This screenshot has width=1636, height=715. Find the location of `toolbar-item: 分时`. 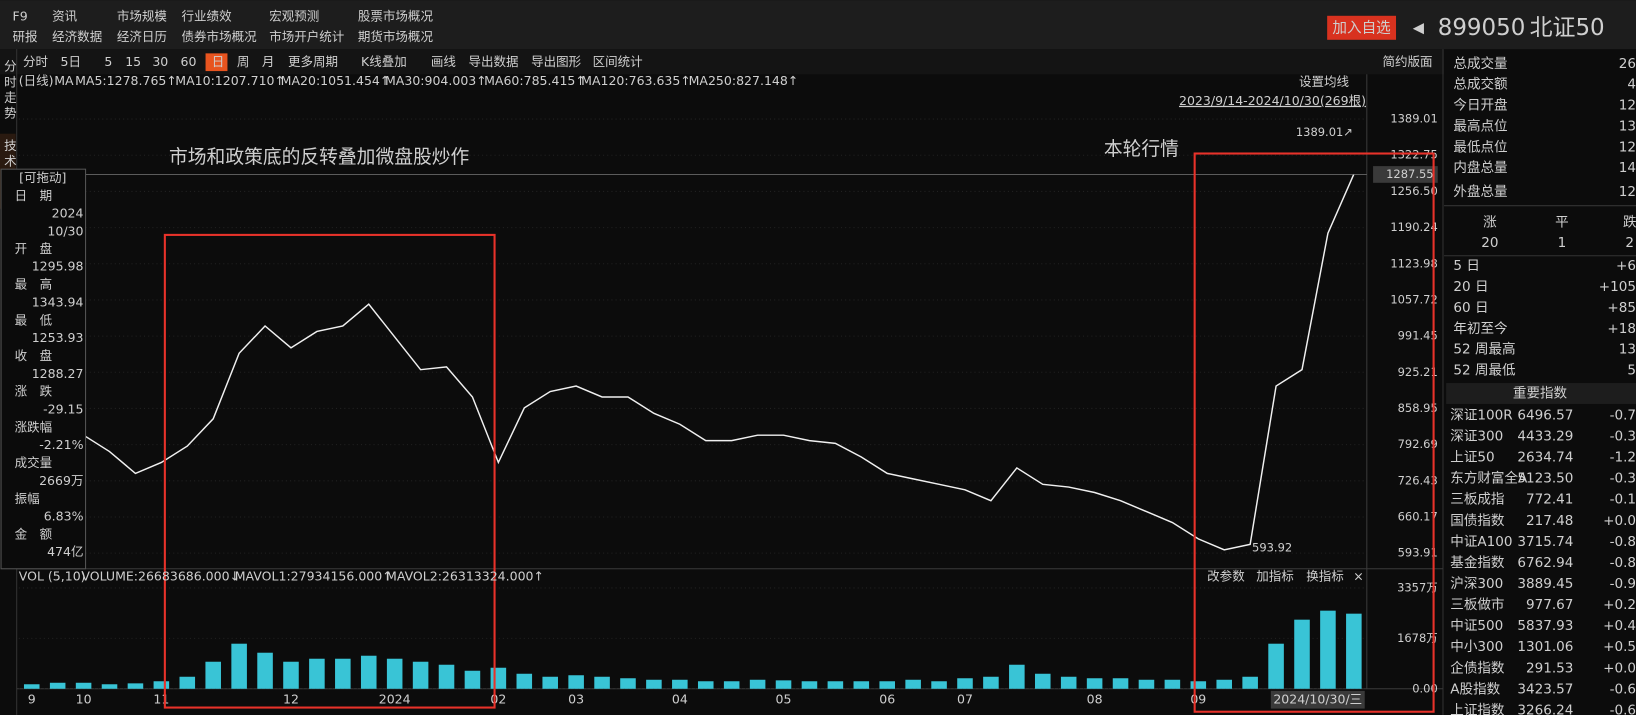

toolbar-item: 分时 is located at coordinates (36, 61).